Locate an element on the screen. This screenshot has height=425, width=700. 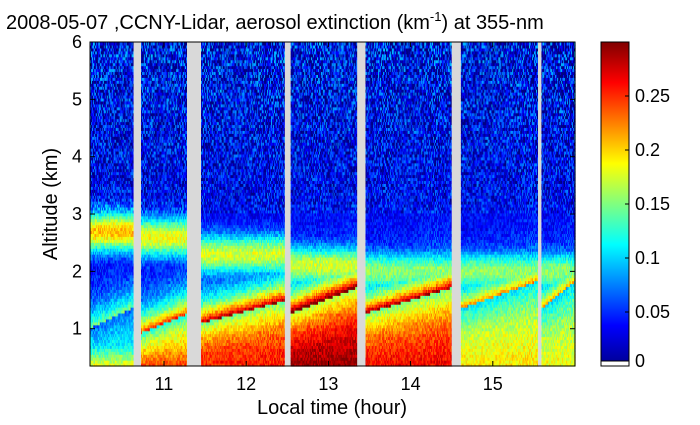
heatmap-segment is located at coordinates (112, 204).